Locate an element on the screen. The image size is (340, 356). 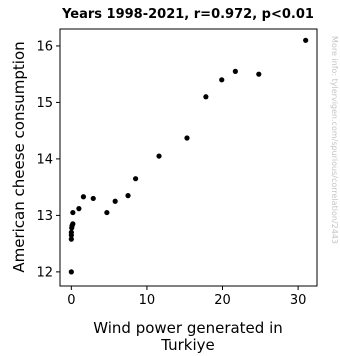
y-tick-label-2: 14 is located at coordinates (44, 159).